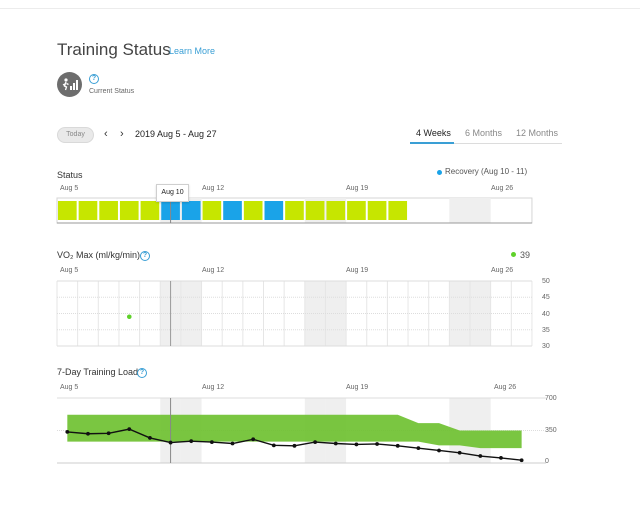  What do you see at coordinates (129, 317) in the screenshot?
I see `vo2-point` at bounding box center [129, 317].